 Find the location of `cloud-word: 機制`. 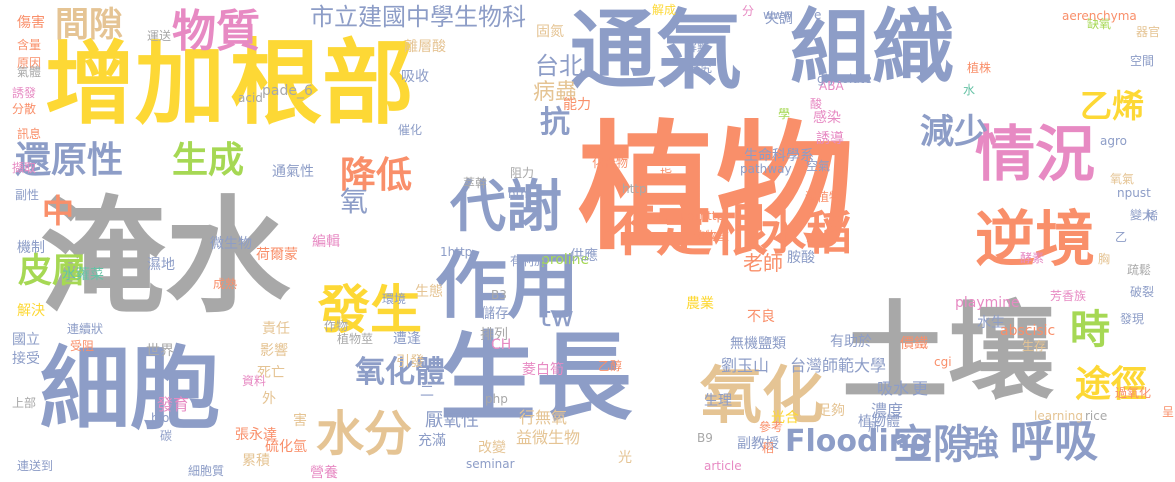

cloud-word: 機制 is located at coordinates (31, 248).